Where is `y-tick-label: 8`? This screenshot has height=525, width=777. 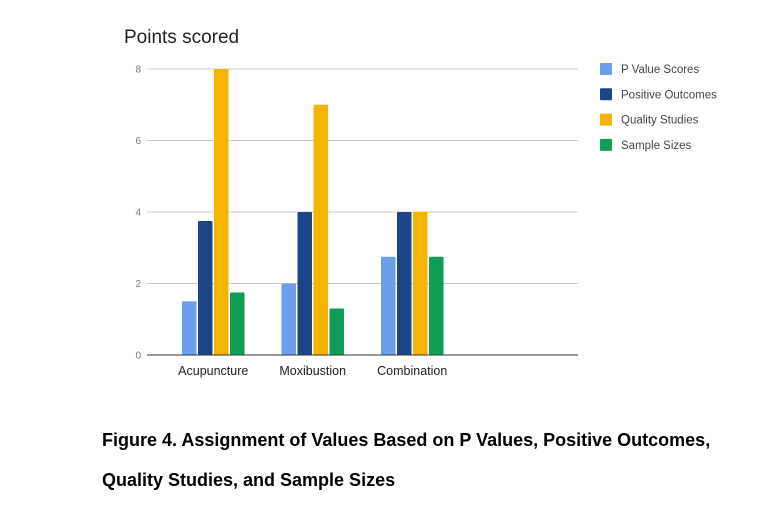 y-tick-label: 8 is located at coordinates (138, 70).